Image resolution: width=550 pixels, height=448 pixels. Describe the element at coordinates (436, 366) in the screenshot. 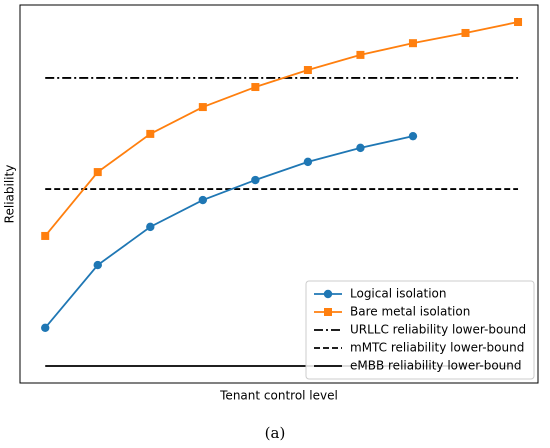

I see `legend-label: eMBB reliability lower-bound` at that location.